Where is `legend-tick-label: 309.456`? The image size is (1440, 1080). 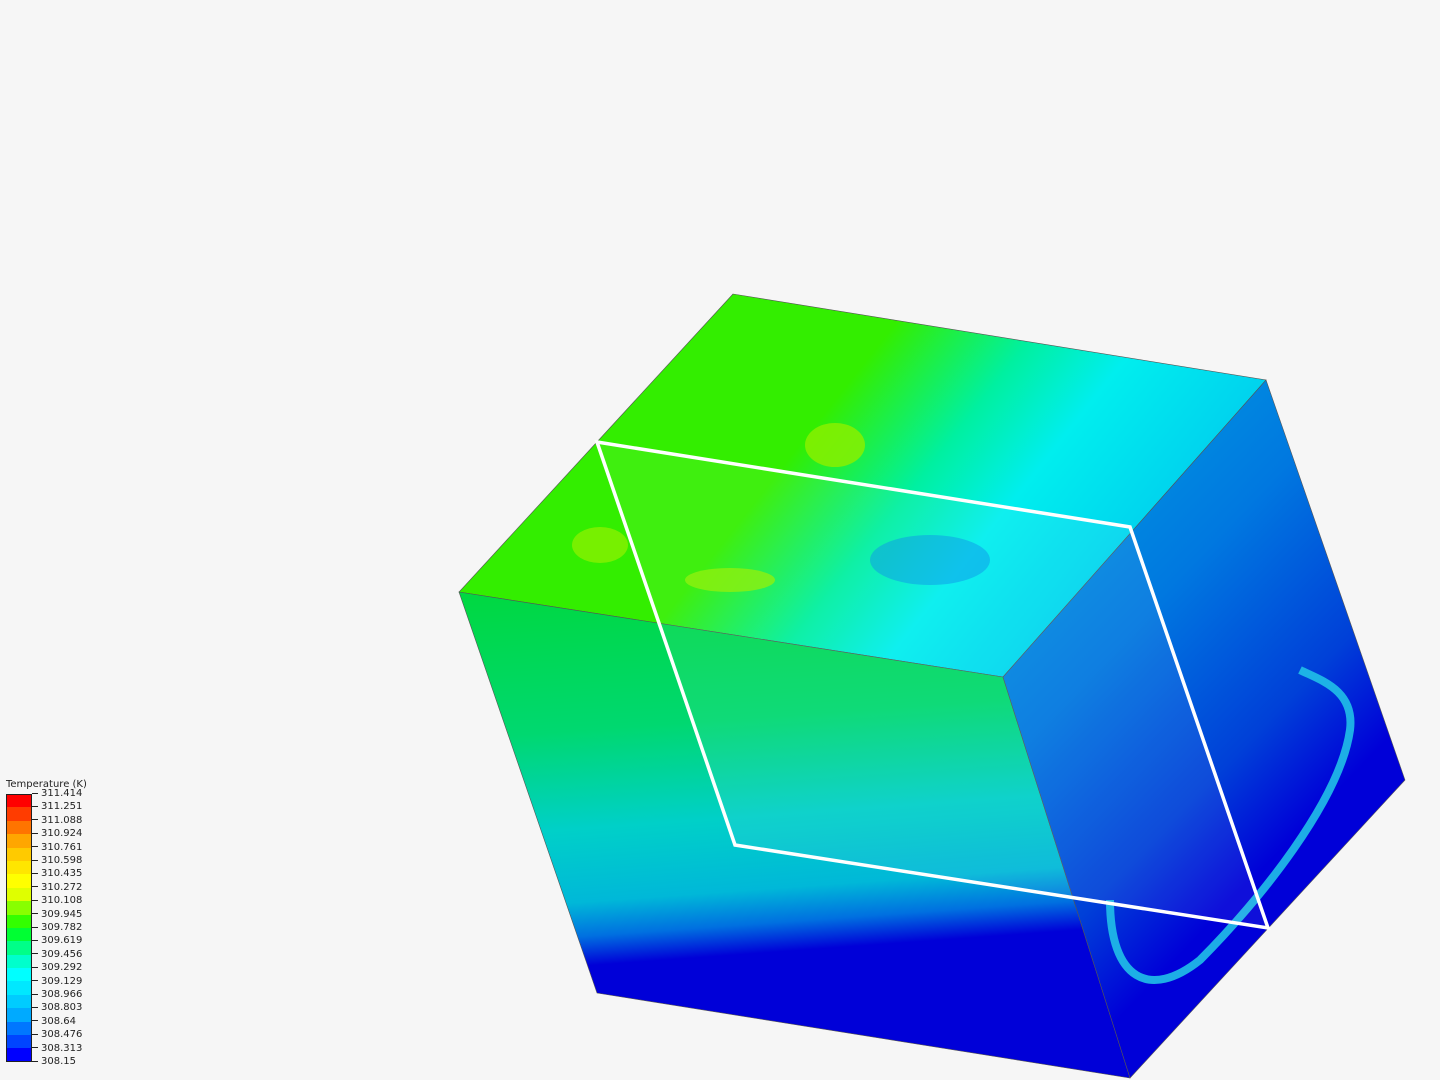 legend-tick-label: 309.456 is located at coordinates (57, 954).